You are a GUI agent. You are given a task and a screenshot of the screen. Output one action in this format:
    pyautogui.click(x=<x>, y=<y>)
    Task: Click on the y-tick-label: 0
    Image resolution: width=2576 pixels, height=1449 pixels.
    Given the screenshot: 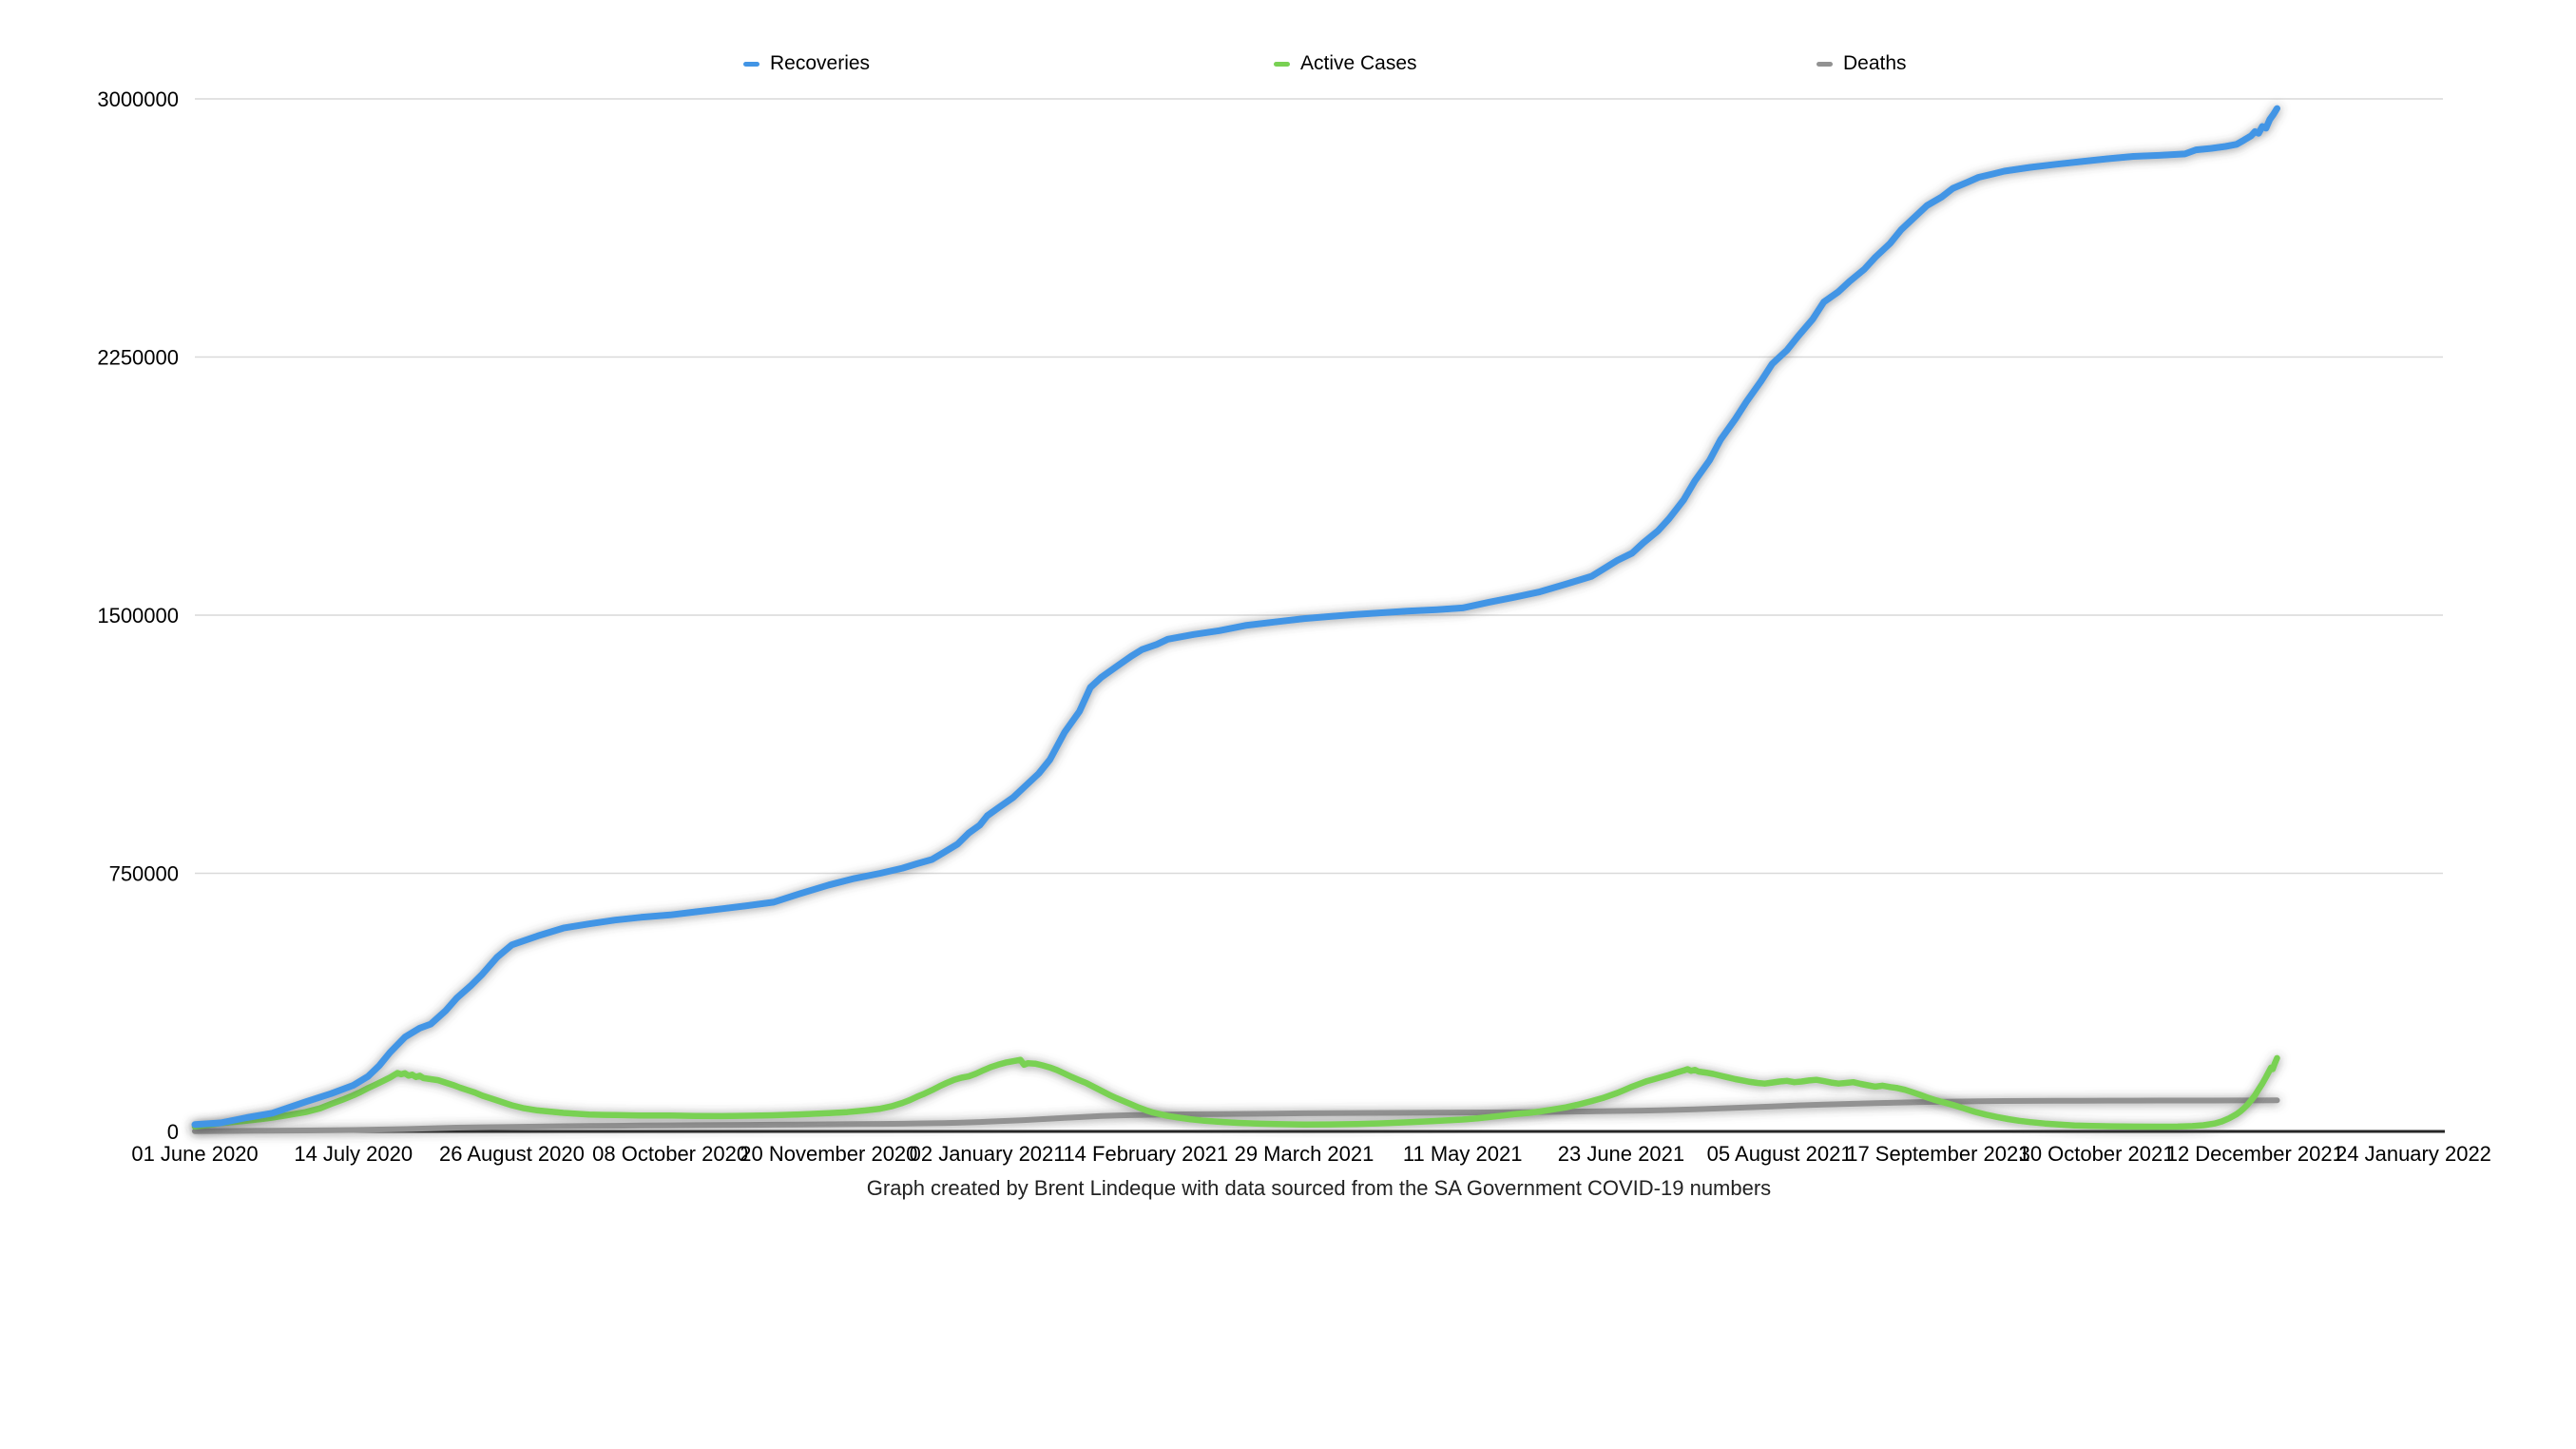 What is the action you would take?
    pyautogui.click(x=173, y=1132)
    